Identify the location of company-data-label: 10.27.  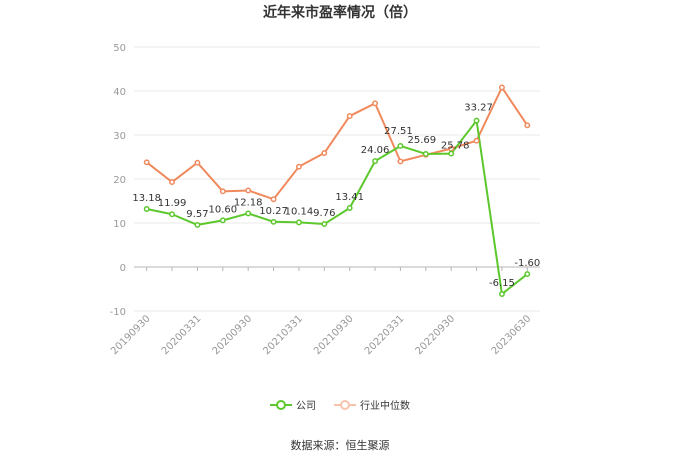
(273, 211).